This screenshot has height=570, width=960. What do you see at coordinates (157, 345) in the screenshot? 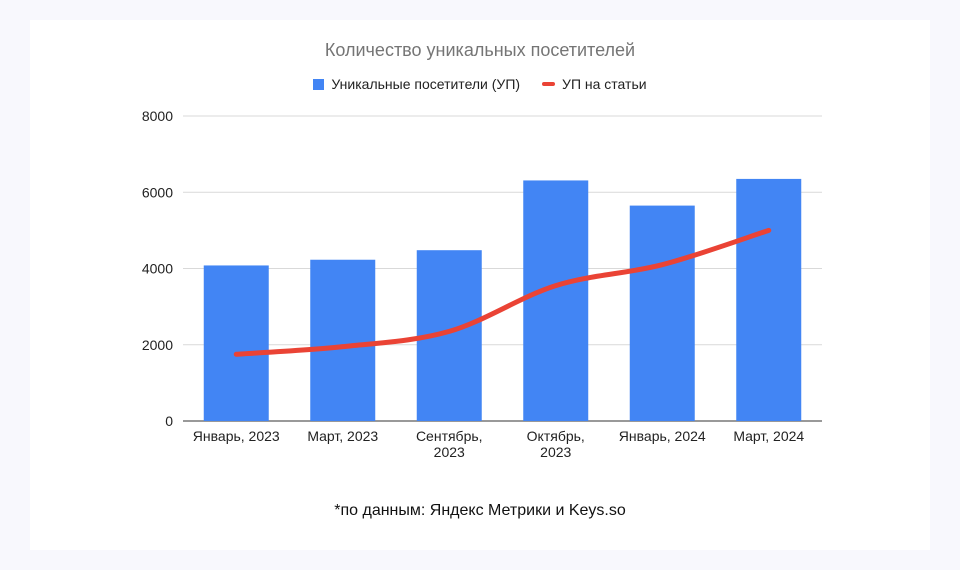
I see `y-tick-label: 2000` at bounding box center [157, 345].